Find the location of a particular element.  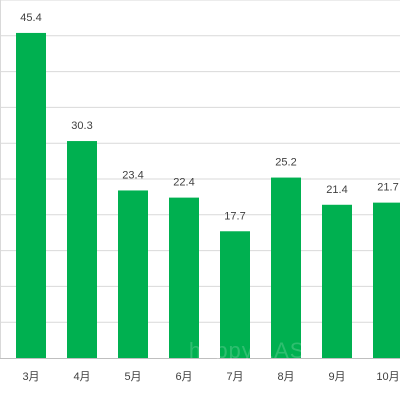

x-tick-label-3: 5月 is located at coordinates (132, 377).